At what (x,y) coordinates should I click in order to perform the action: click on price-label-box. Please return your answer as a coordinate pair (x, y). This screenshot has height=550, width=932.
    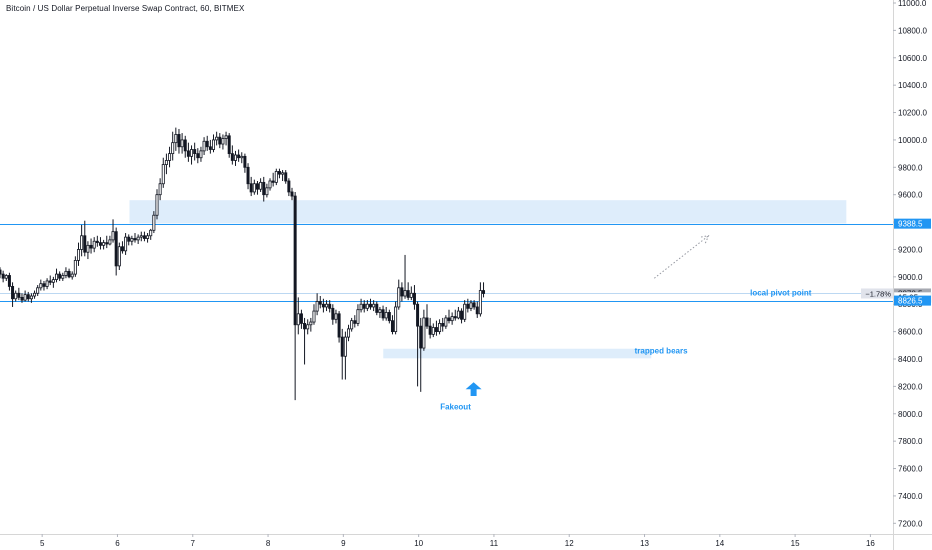
    Looking at the image, I should click on (912, 300).